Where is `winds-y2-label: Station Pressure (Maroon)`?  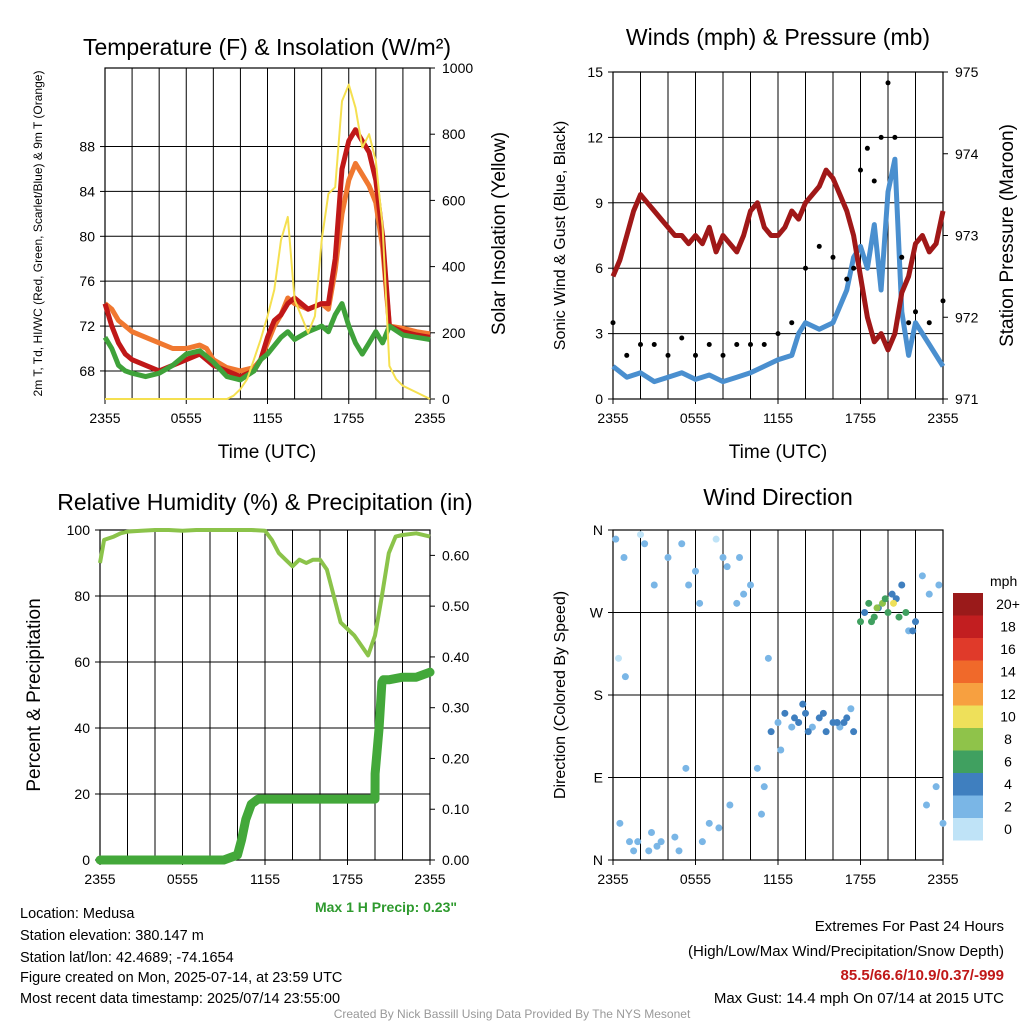 winds-y2-label: Station Pressure (Maroon) is located at coordinates (1007, 235).